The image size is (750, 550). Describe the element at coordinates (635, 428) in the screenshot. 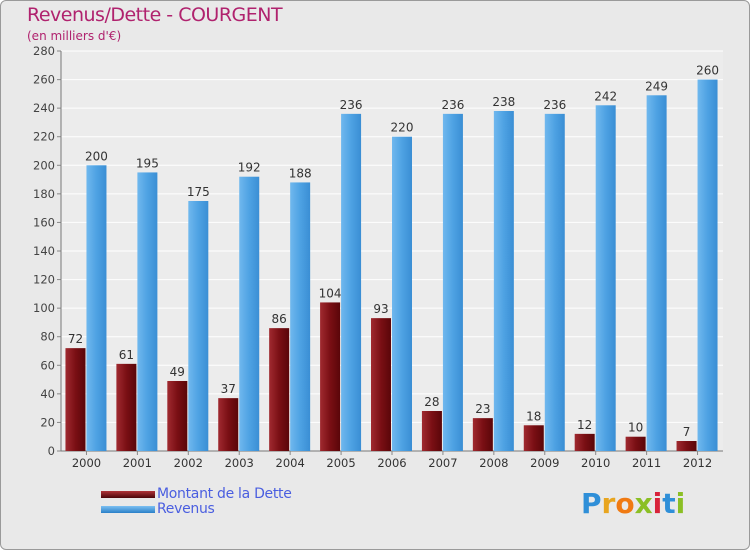

I see `data-label-debt: 10` at that location.